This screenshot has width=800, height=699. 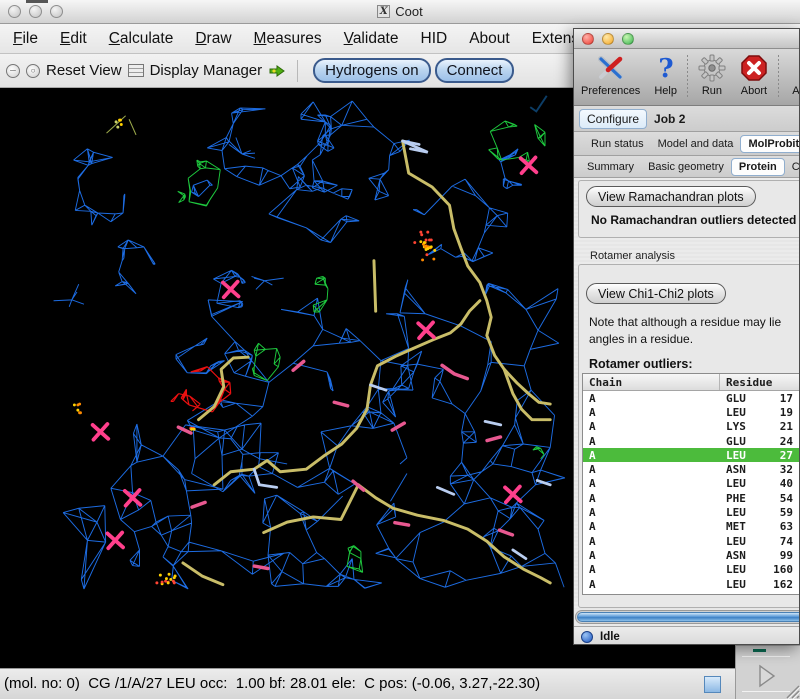 I want to click on scrollbar-thumb, so click(x=688, y=617).